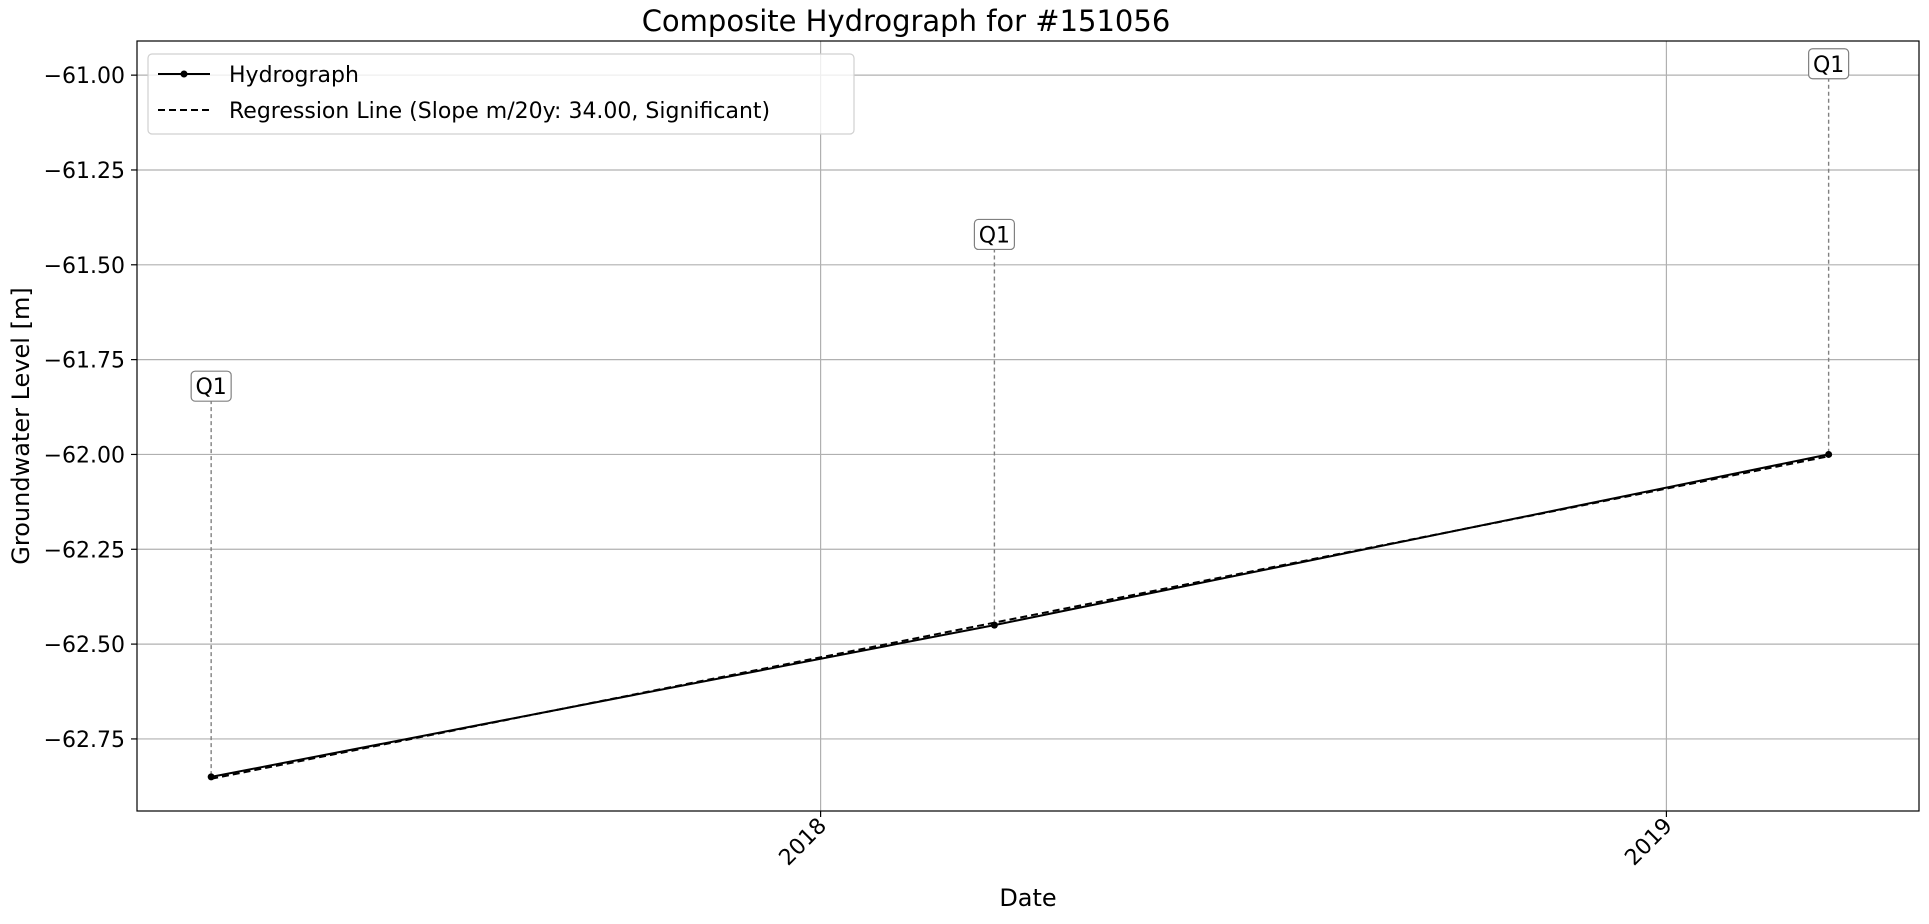  Describe the element at coordinates (84, 550) in the screenshot. I see `y-tick-label: −62.25` at that location.